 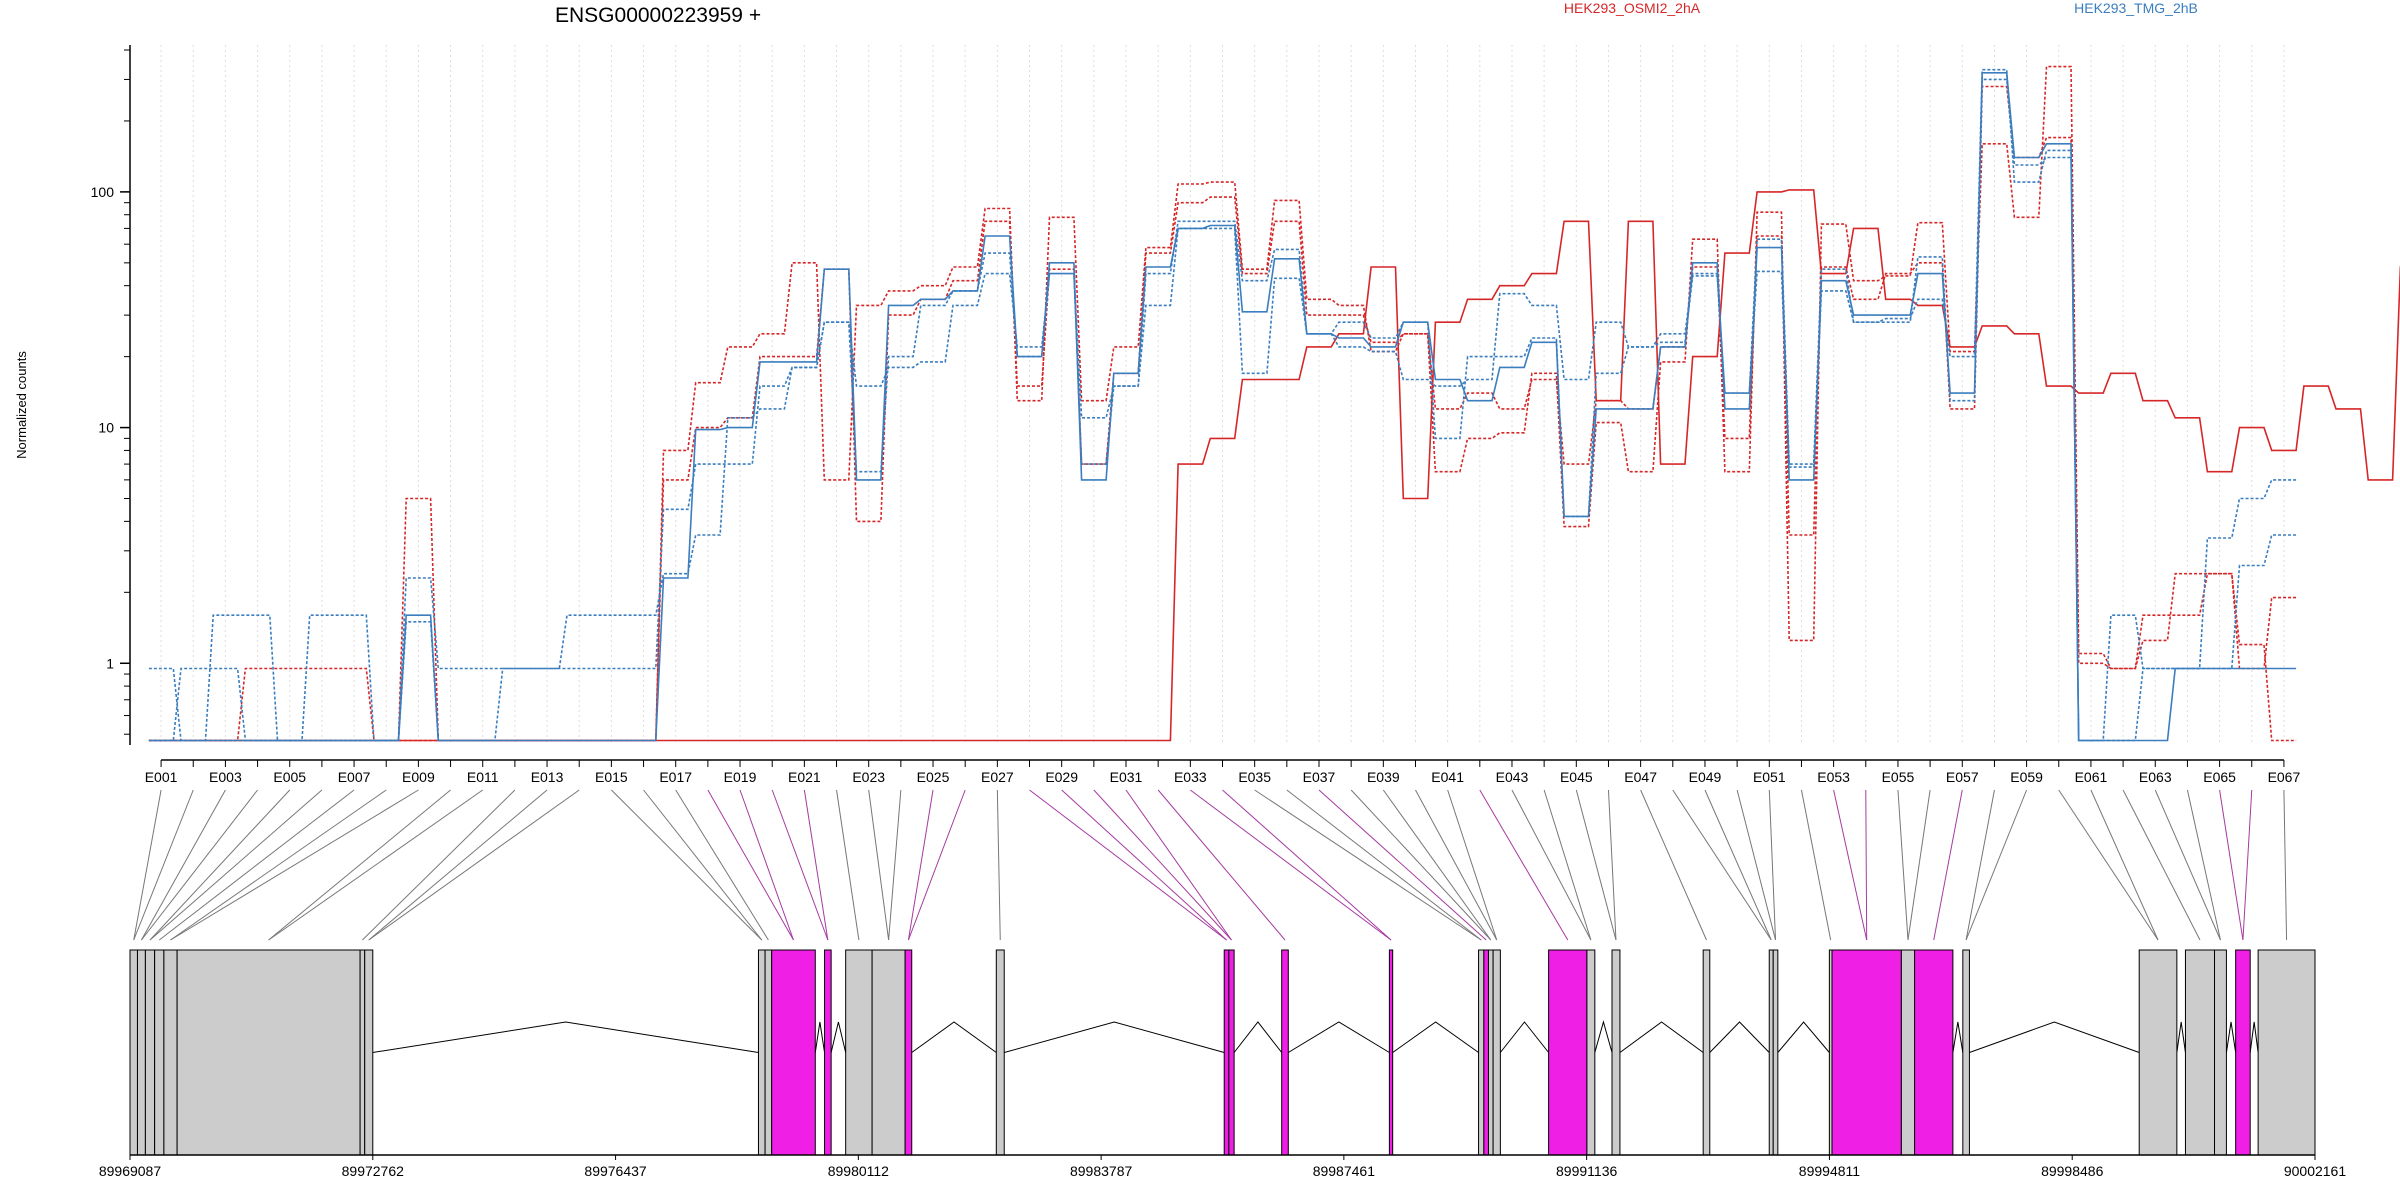 I want to click on x-tick-label: E063, so click(x=2155, y=777).